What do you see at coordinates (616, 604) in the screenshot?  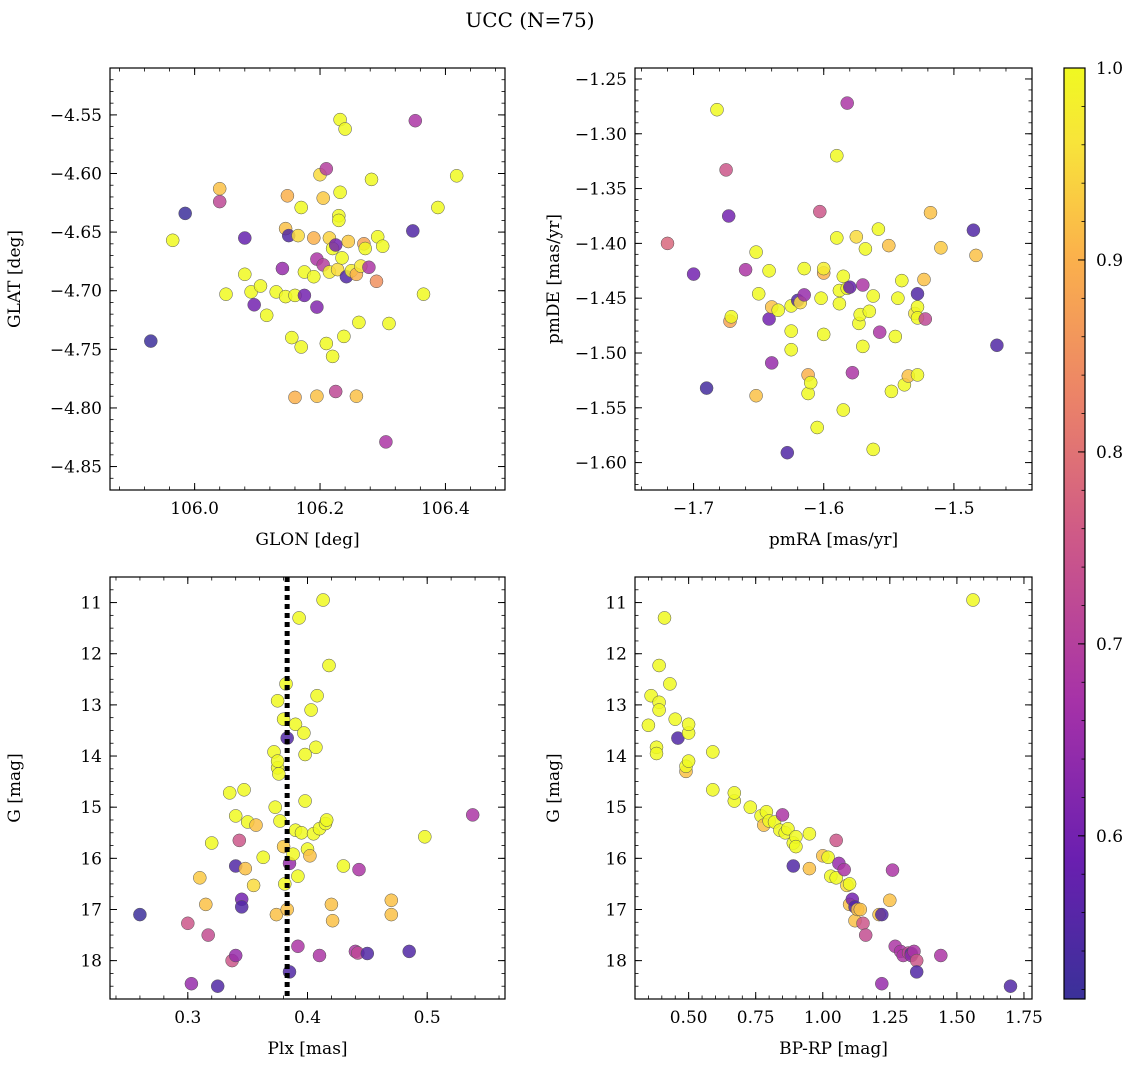 I see `y-tick-label: 11` at bounding box center [616, 604].